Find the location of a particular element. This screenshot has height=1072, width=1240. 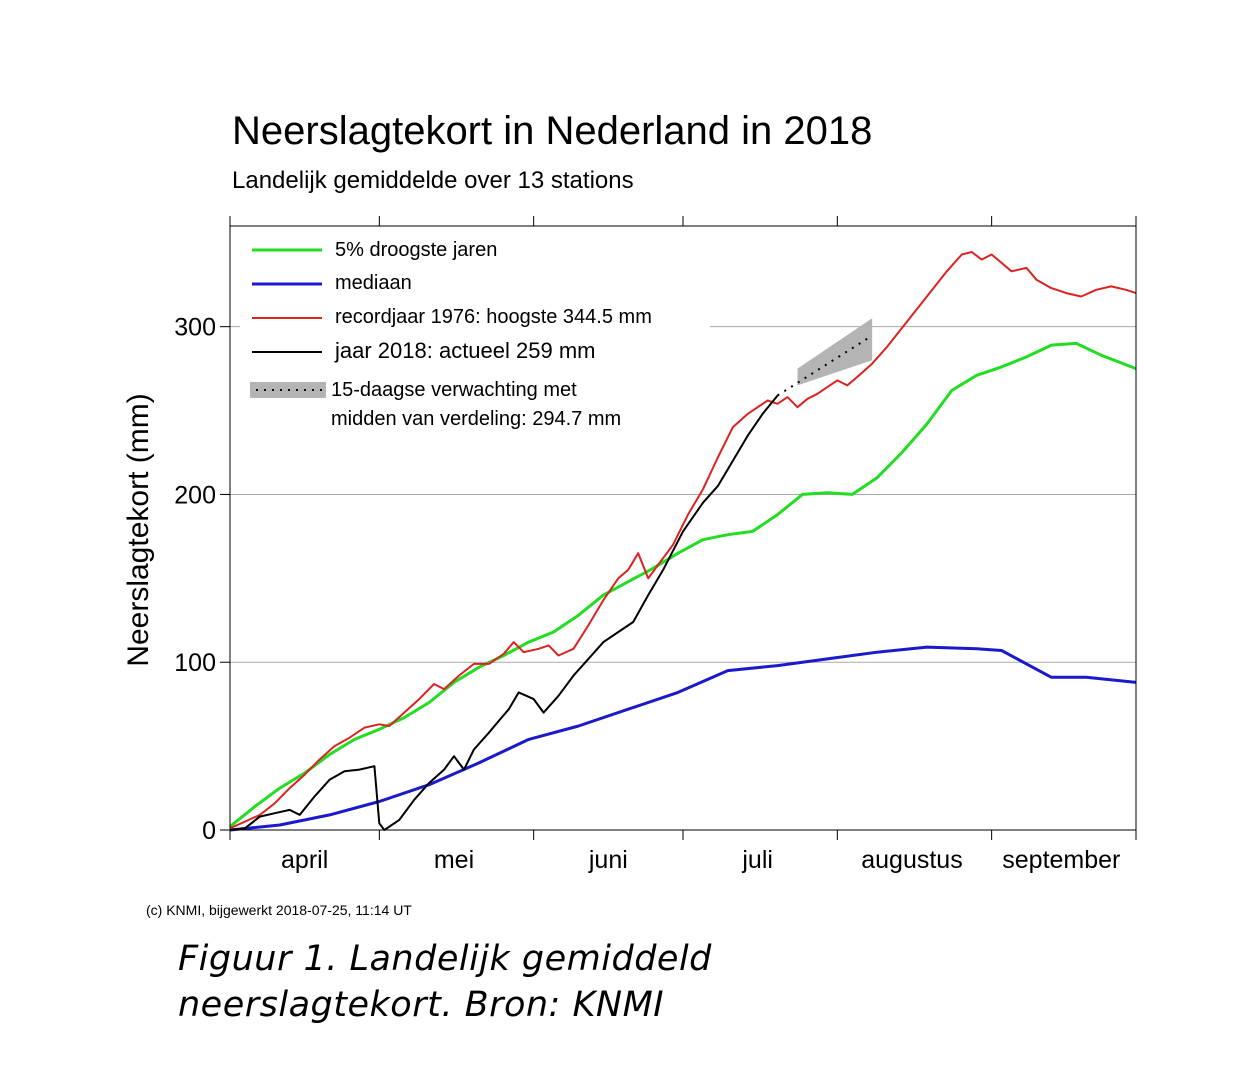

legend-label-forecast-1: 15-daagse verwachting met is located at coordinates (454, 390).